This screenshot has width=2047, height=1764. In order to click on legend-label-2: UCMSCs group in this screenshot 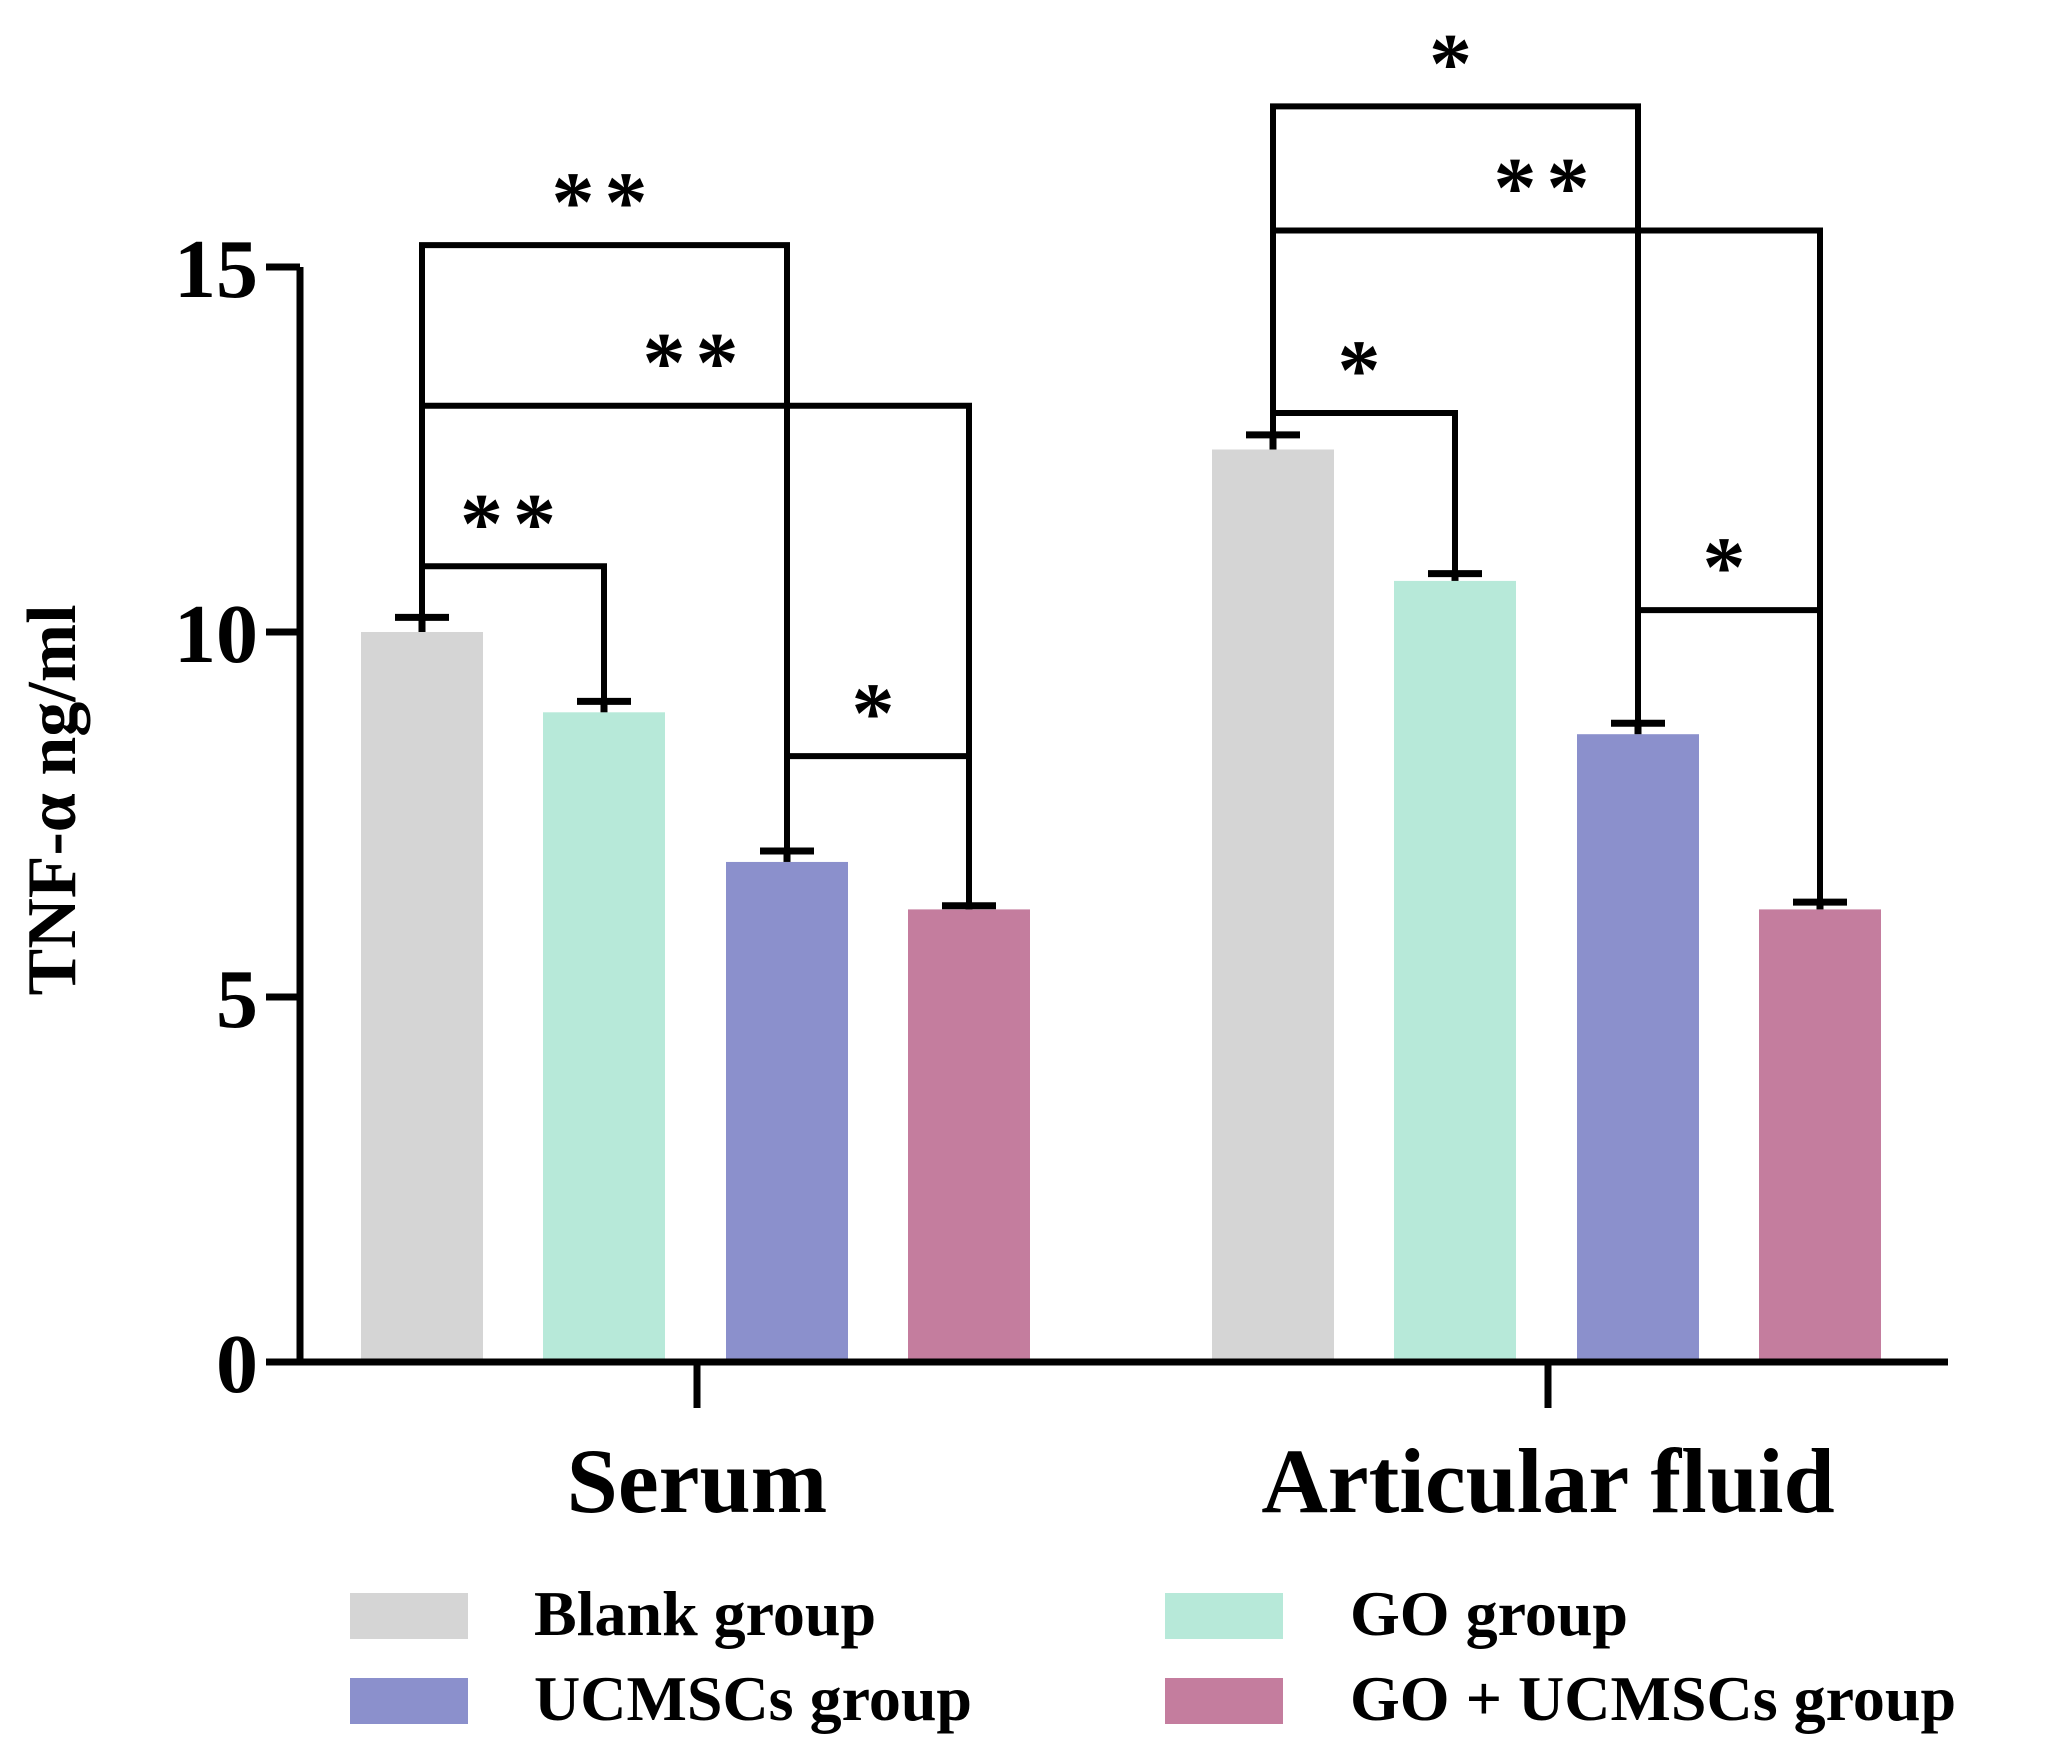, I will do `click(753, 1698)`.